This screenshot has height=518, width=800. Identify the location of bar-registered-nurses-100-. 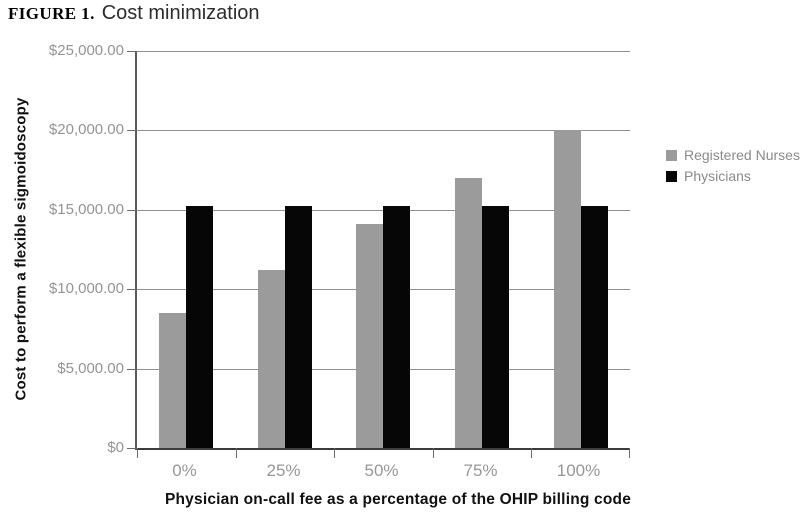
(567, 289).